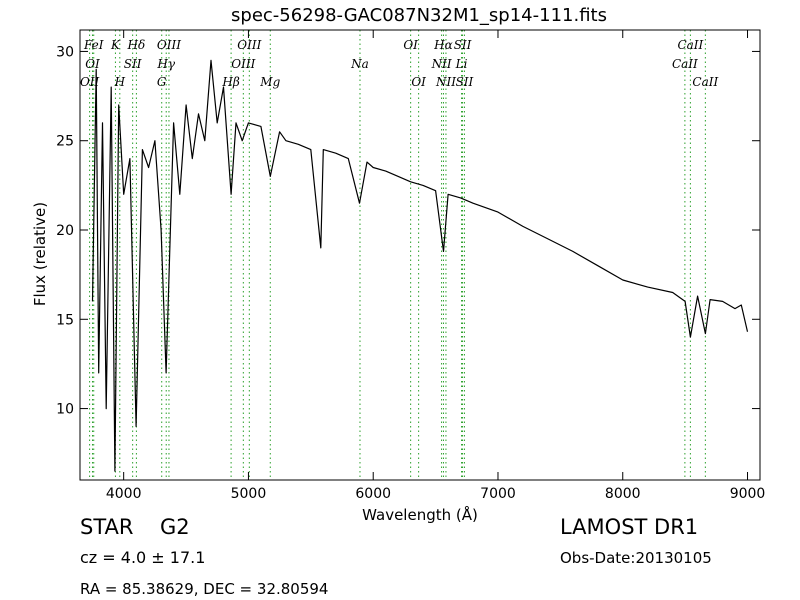 The width and height of the screenshot is (800, 600). What do you see at coordinates (162, 82) in the screenshot?
I see `line-label: G` at bounding box center [162, 82].